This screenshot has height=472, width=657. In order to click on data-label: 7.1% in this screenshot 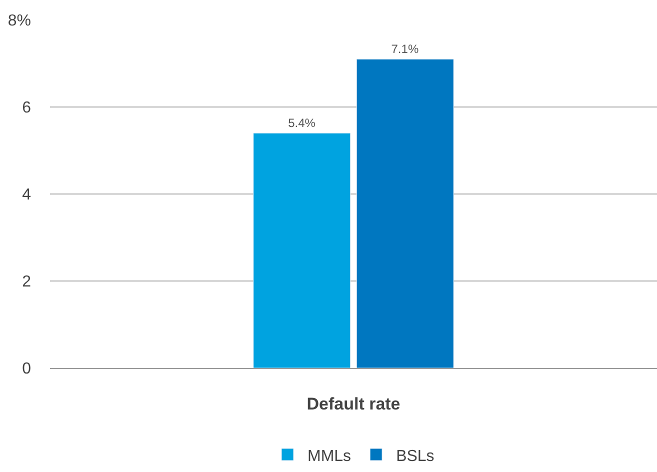, I will do `click(405, 49)`.